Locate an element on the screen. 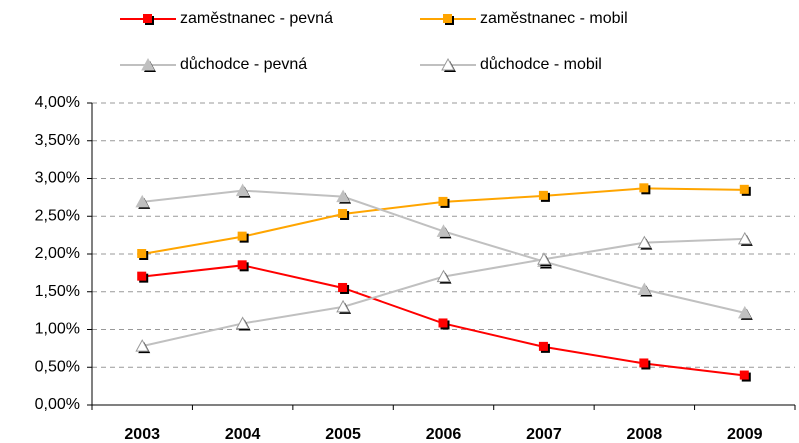 The image size is (799, 443). x-tick-label: 2003 is located at coordinates (142, 434).